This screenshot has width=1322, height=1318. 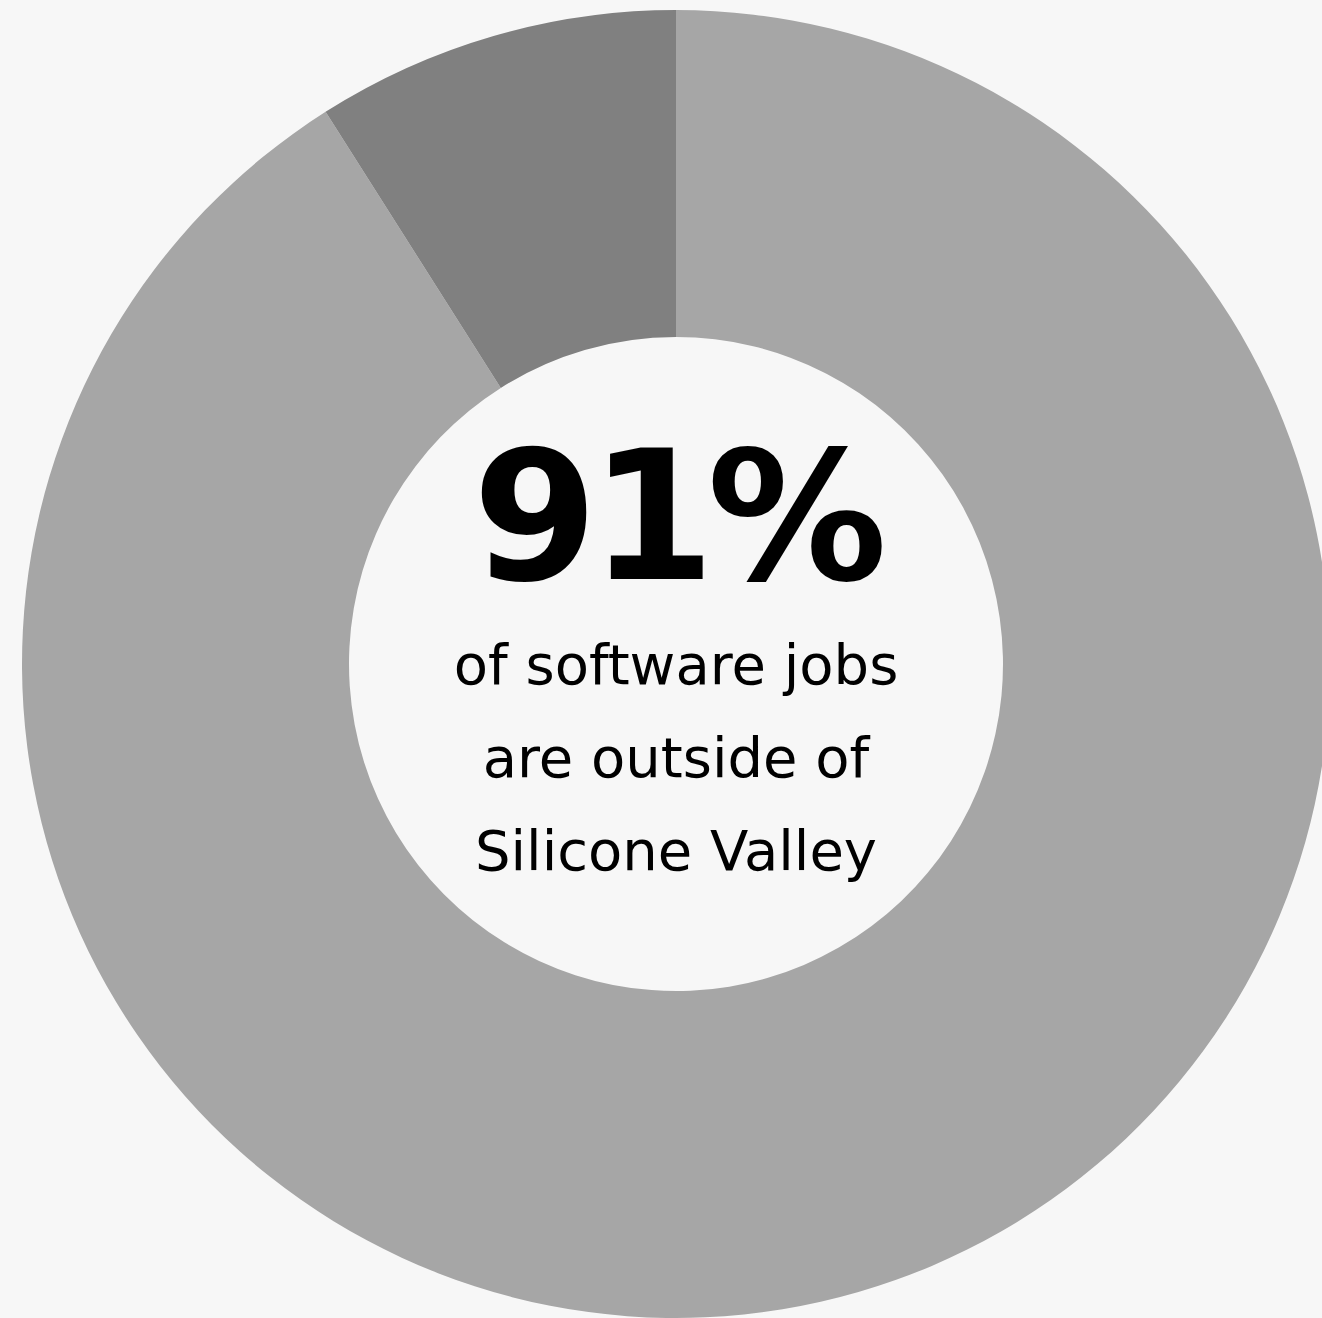 What do you see at coordinates (676, 757) in the screenshot?
I see `text: of software jobs are outside of Silicone Valley` at bounding box center [676, 757].